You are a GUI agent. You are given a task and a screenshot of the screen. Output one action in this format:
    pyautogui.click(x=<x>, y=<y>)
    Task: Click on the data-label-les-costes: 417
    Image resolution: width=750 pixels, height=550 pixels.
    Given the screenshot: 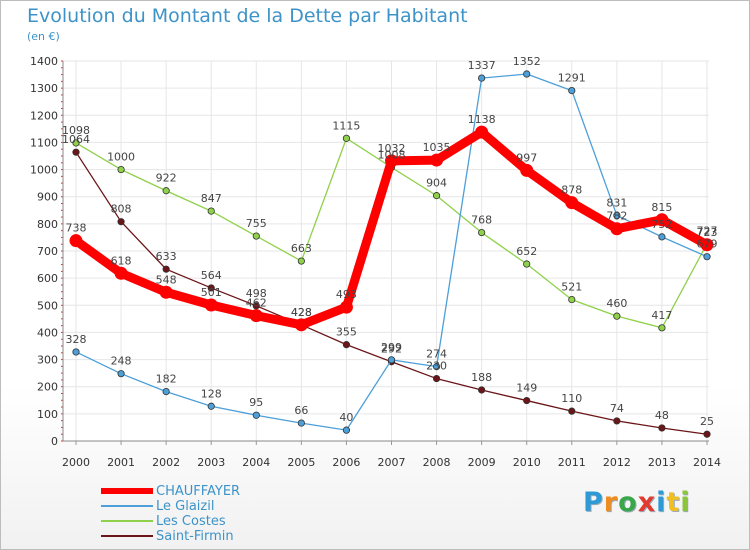 What is the action you would take?
    pyautogui.click(x=661, y=315)
    